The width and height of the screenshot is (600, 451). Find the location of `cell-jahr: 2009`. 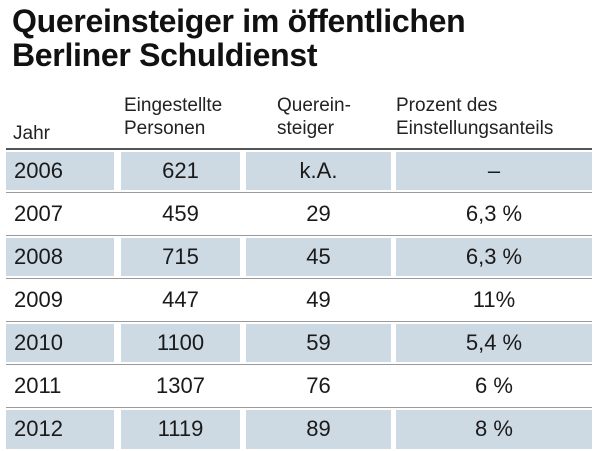

cell-jahr: 2009 is located at coordinates (38, 299).